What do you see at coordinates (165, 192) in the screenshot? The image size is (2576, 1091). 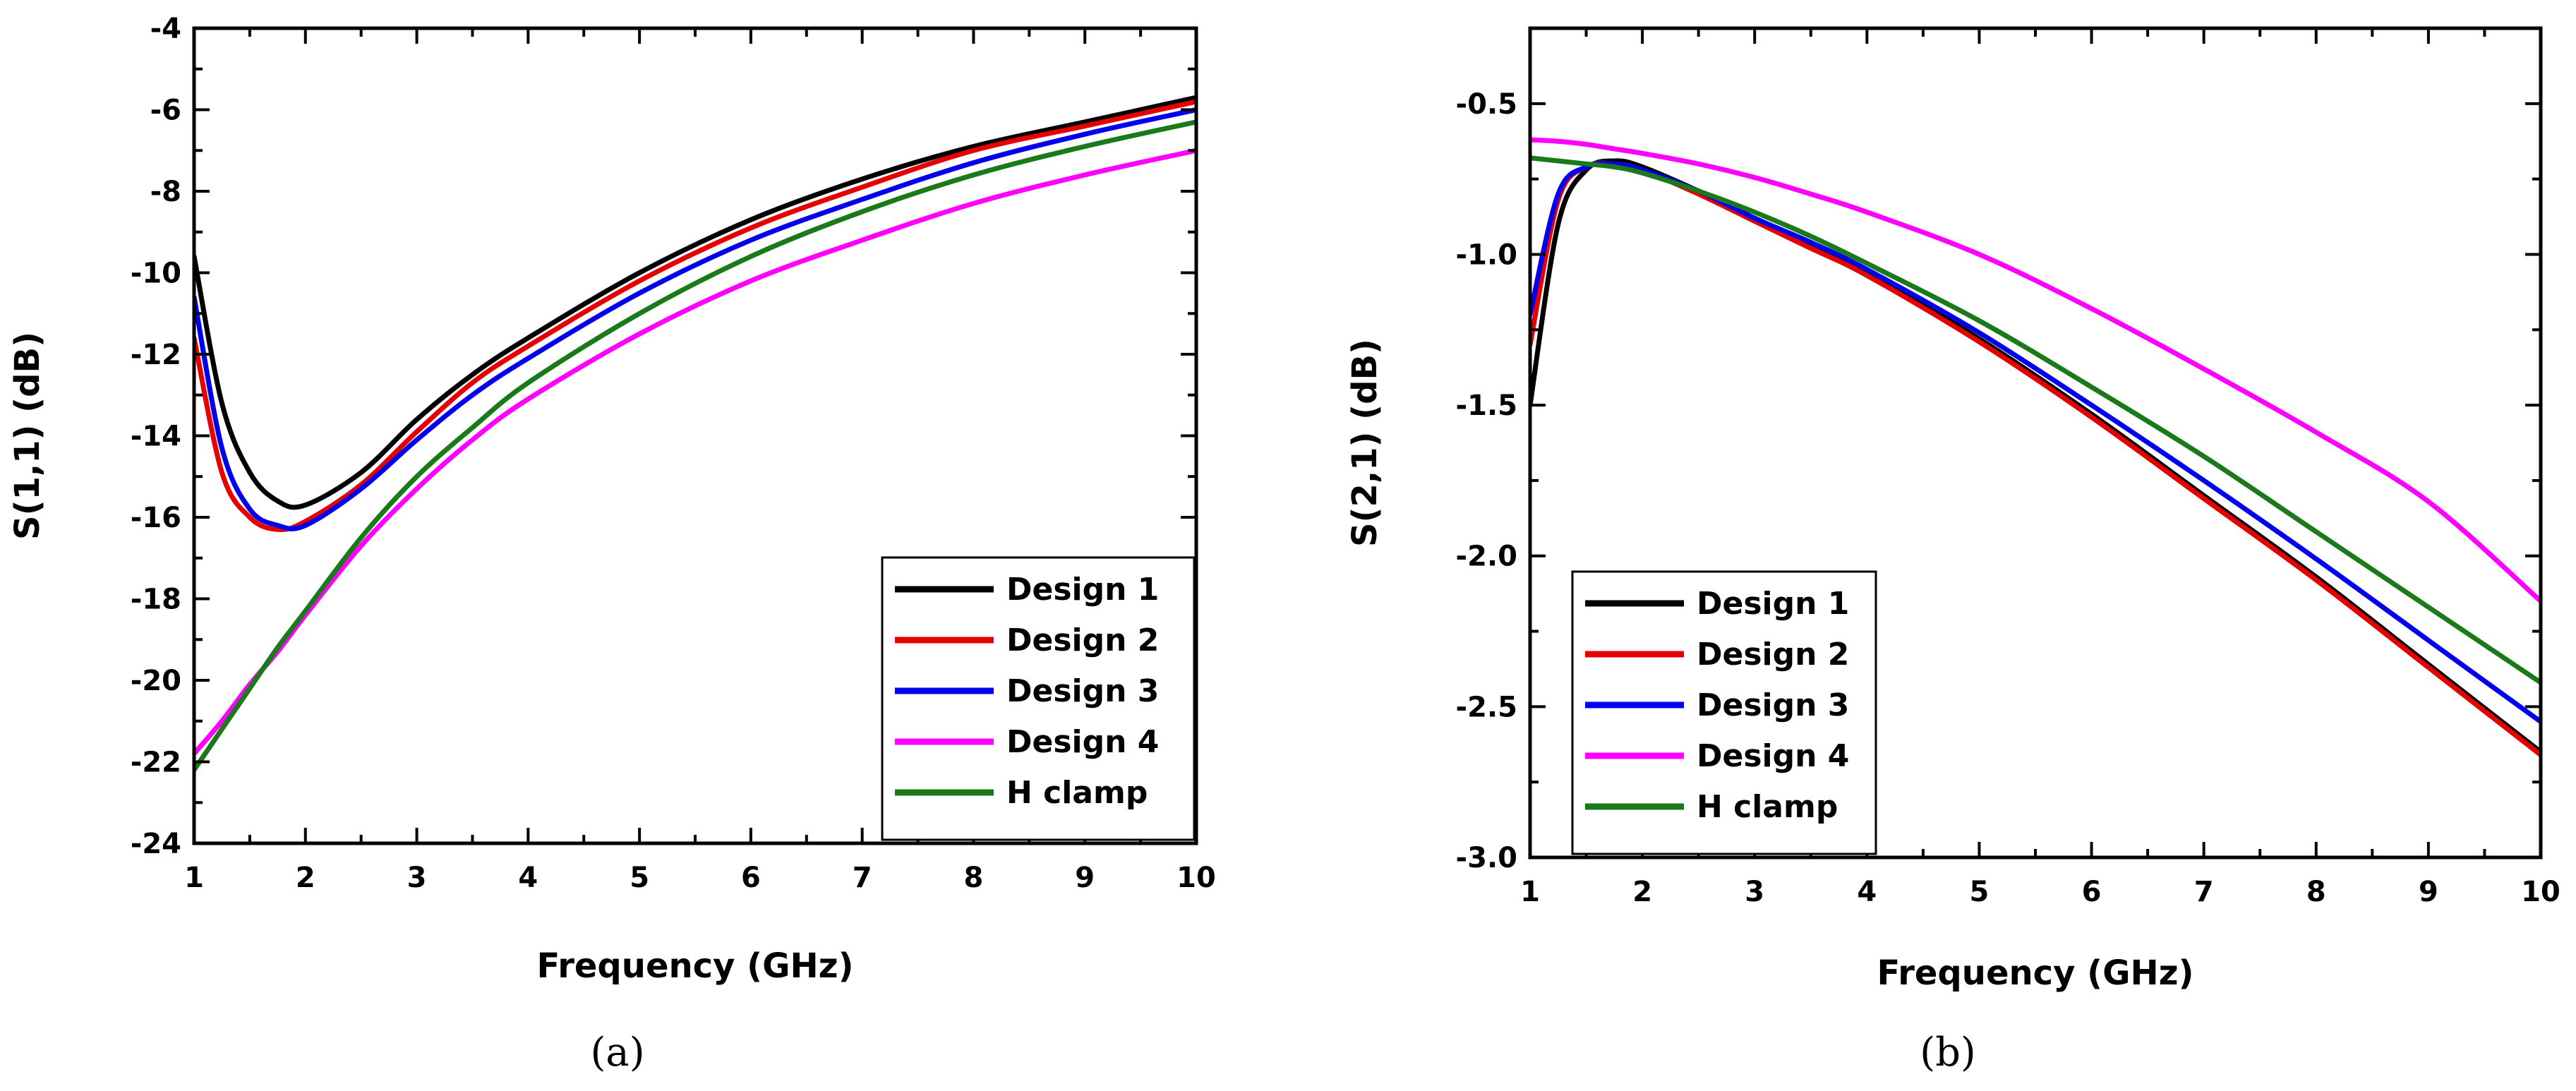 I see `chart-a-ytick-label: -8` at bounding box center [165, 192].